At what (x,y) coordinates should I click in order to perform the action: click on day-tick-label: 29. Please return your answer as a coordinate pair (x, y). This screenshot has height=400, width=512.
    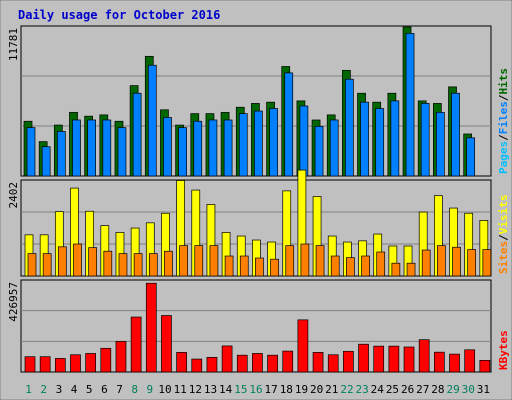
    Looking at the image, I should click on (452, 389).